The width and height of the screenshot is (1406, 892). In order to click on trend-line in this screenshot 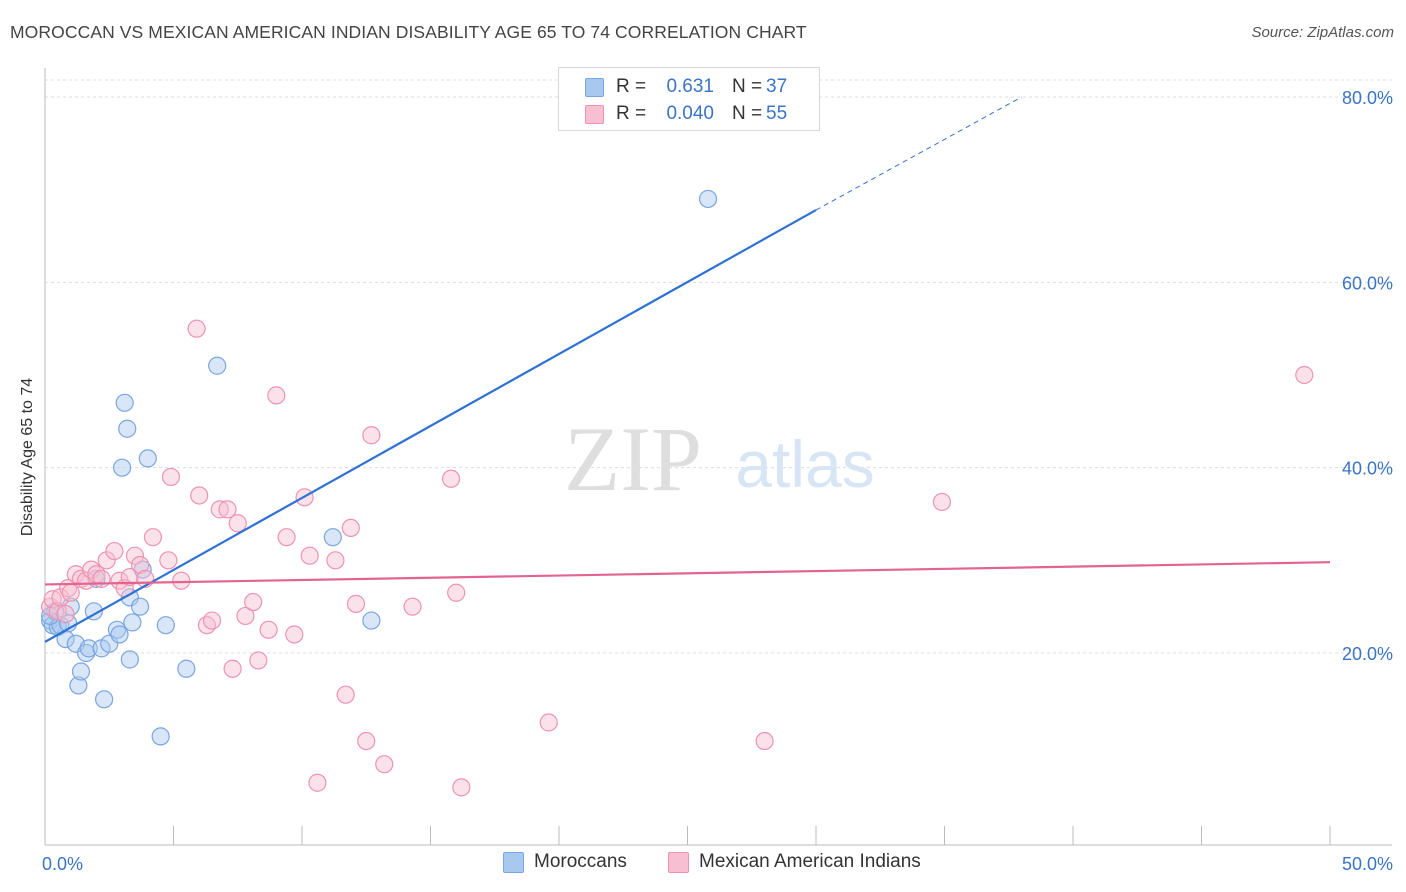, I will do `click(687, 573)`.